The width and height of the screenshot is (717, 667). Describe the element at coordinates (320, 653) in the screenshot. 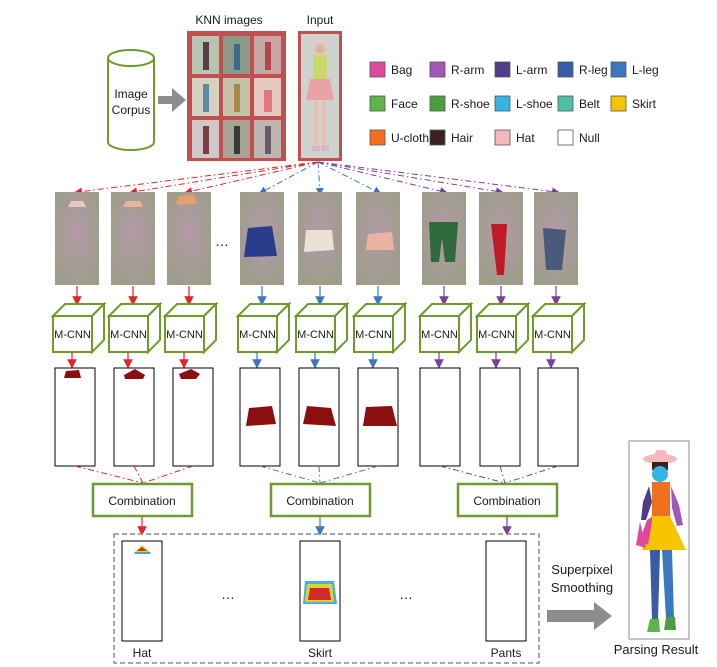

I see `result-label-skirt: Skirt` at that location.